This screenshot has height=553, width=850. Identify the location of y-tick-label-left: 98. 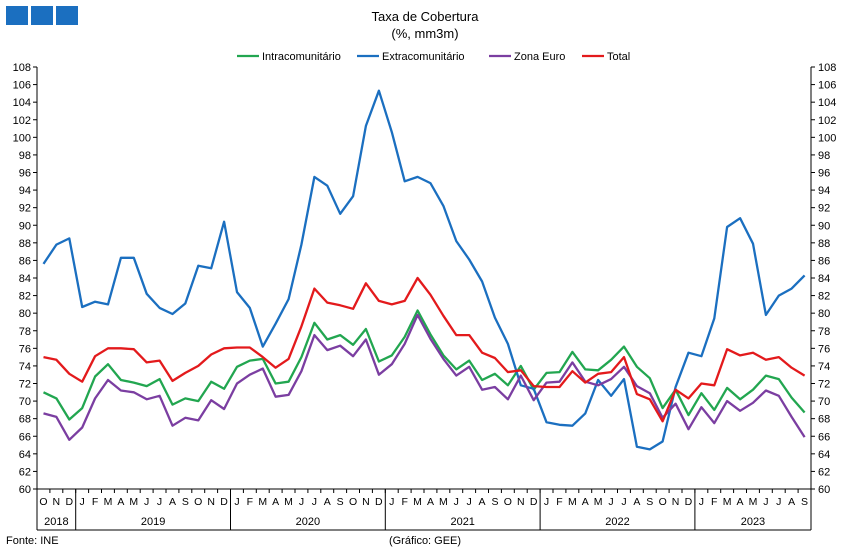
(25, 156).